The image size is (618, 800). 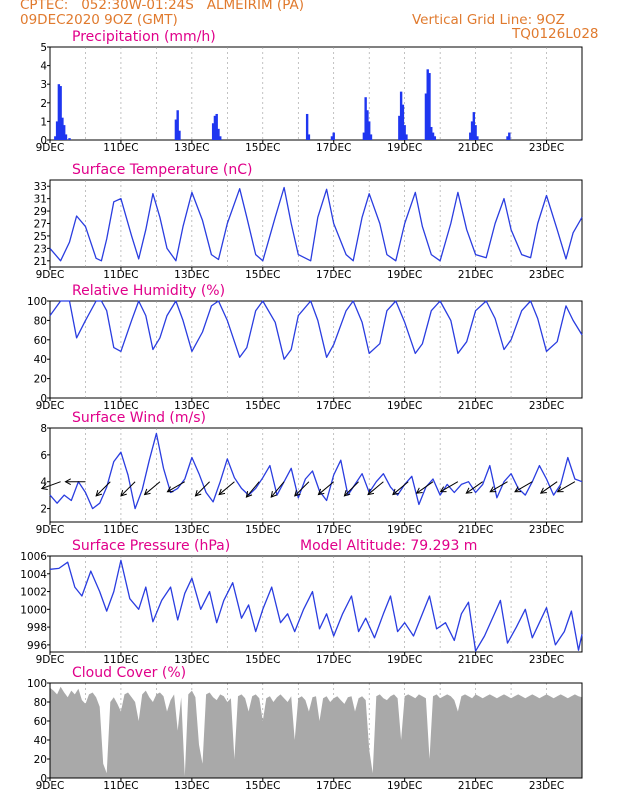 What do you see at coordinates (50, 406) in the screenshot?
I see `humidity-x-tick-label: 9DEC` at bounding box center [50, 406].